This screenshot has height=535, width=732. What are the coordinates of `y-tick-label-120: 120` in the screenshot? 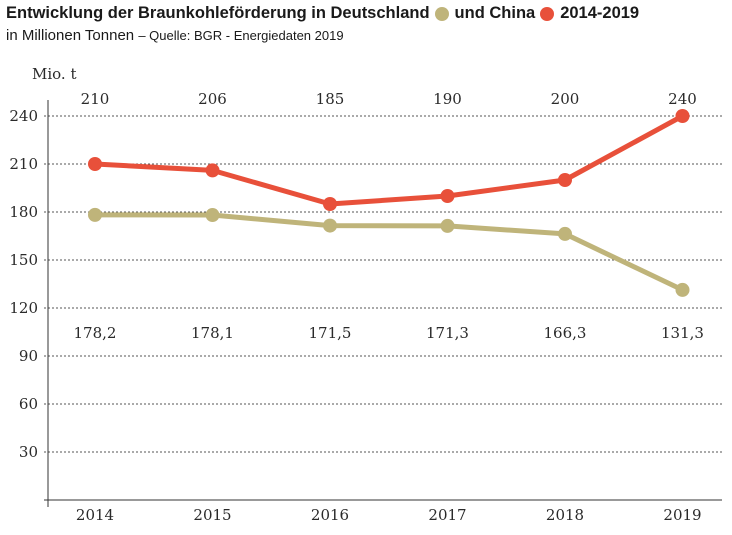 It's located at (23, 308).